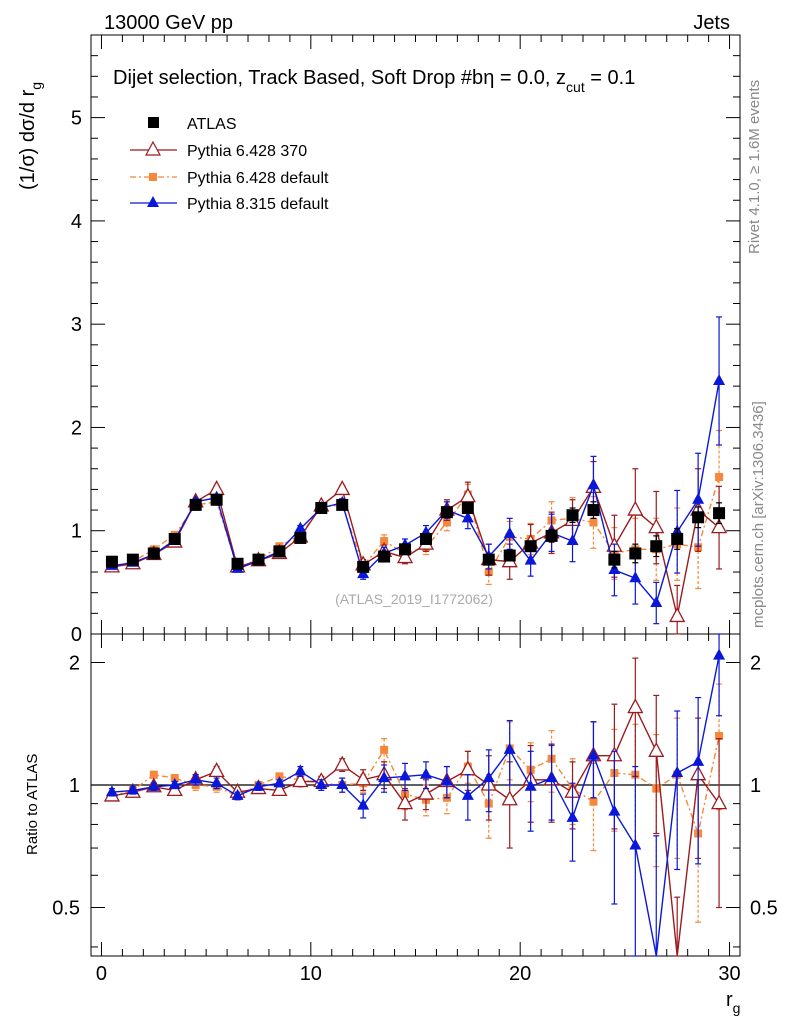  What do you see at coordinates (66, 908) in the screenshot?
I see `ratio-y-tick-label: 0.5` at bounding box center [66, 908].